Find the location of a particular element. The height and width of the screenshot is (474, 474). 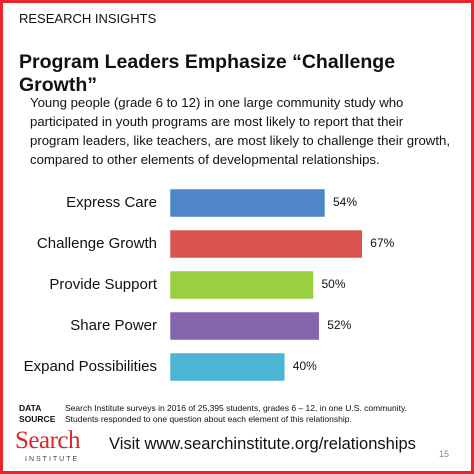

source-label: DATA SOURCE is located at coordinates (37, 414).